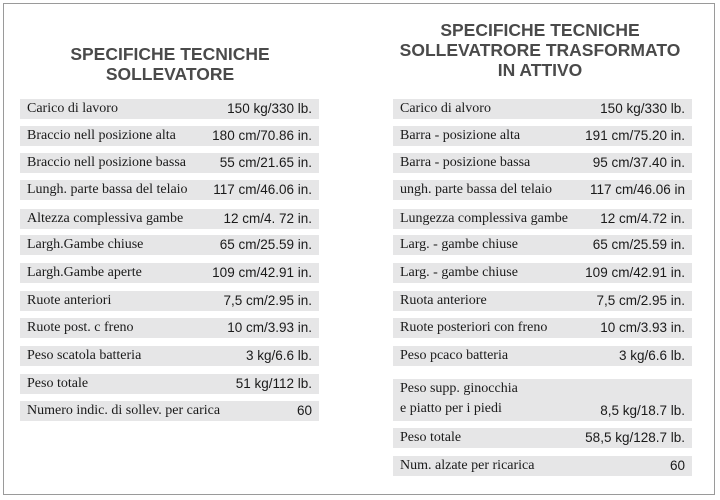 This screenshot has width=720, height=500. Describe the element at coordinates (262, 135) in the screenshot. I see `spec-value: 180 cm/70.86 in.` at that location.